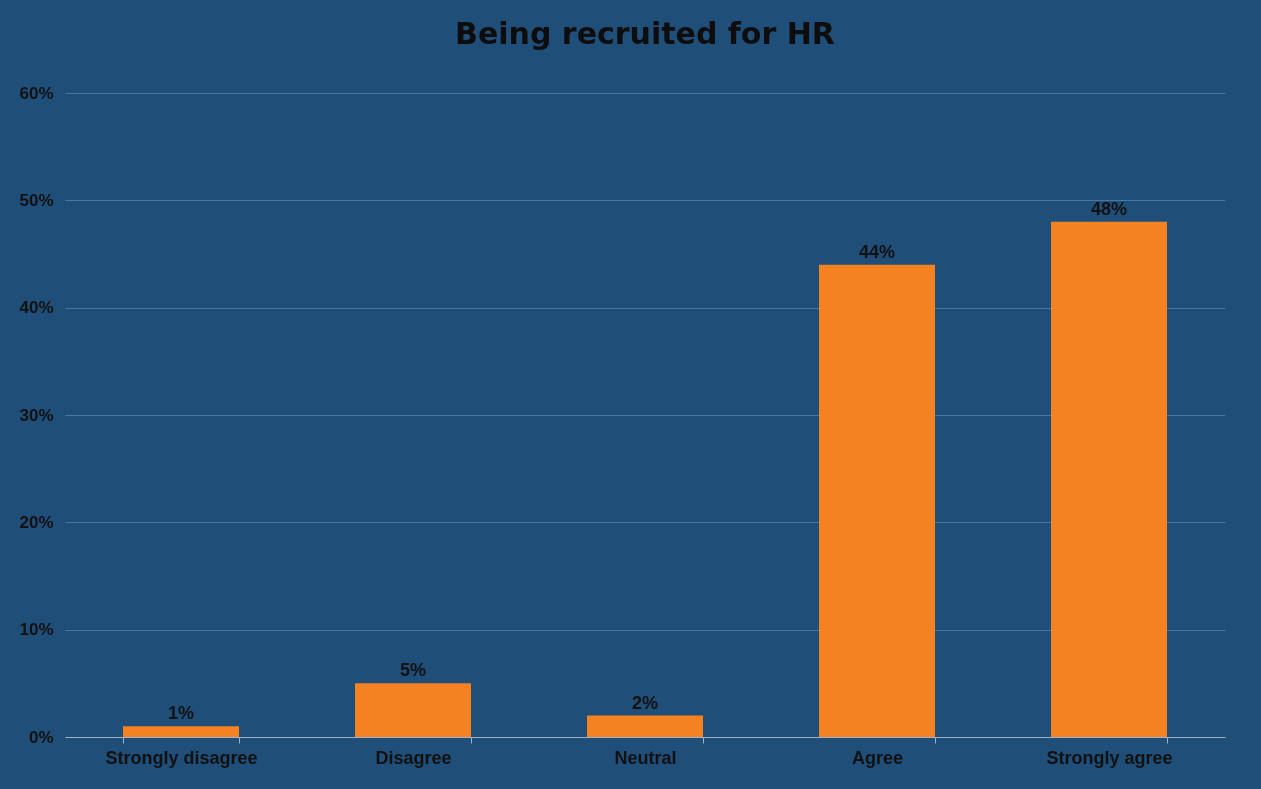  What do you see at coordinates (36, 630) in the screenshot?
I see `y-tick-label: 10%` at bounding box center [36, 630].